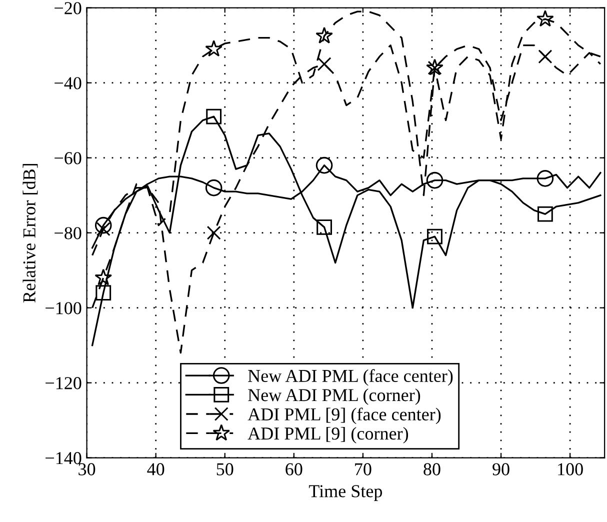 This screenshot has height=522, width=607. What do you see at coordinates (87, 469) in the screenshot?
I see `x-tick-label: 30` at bounding box center [87, 469].